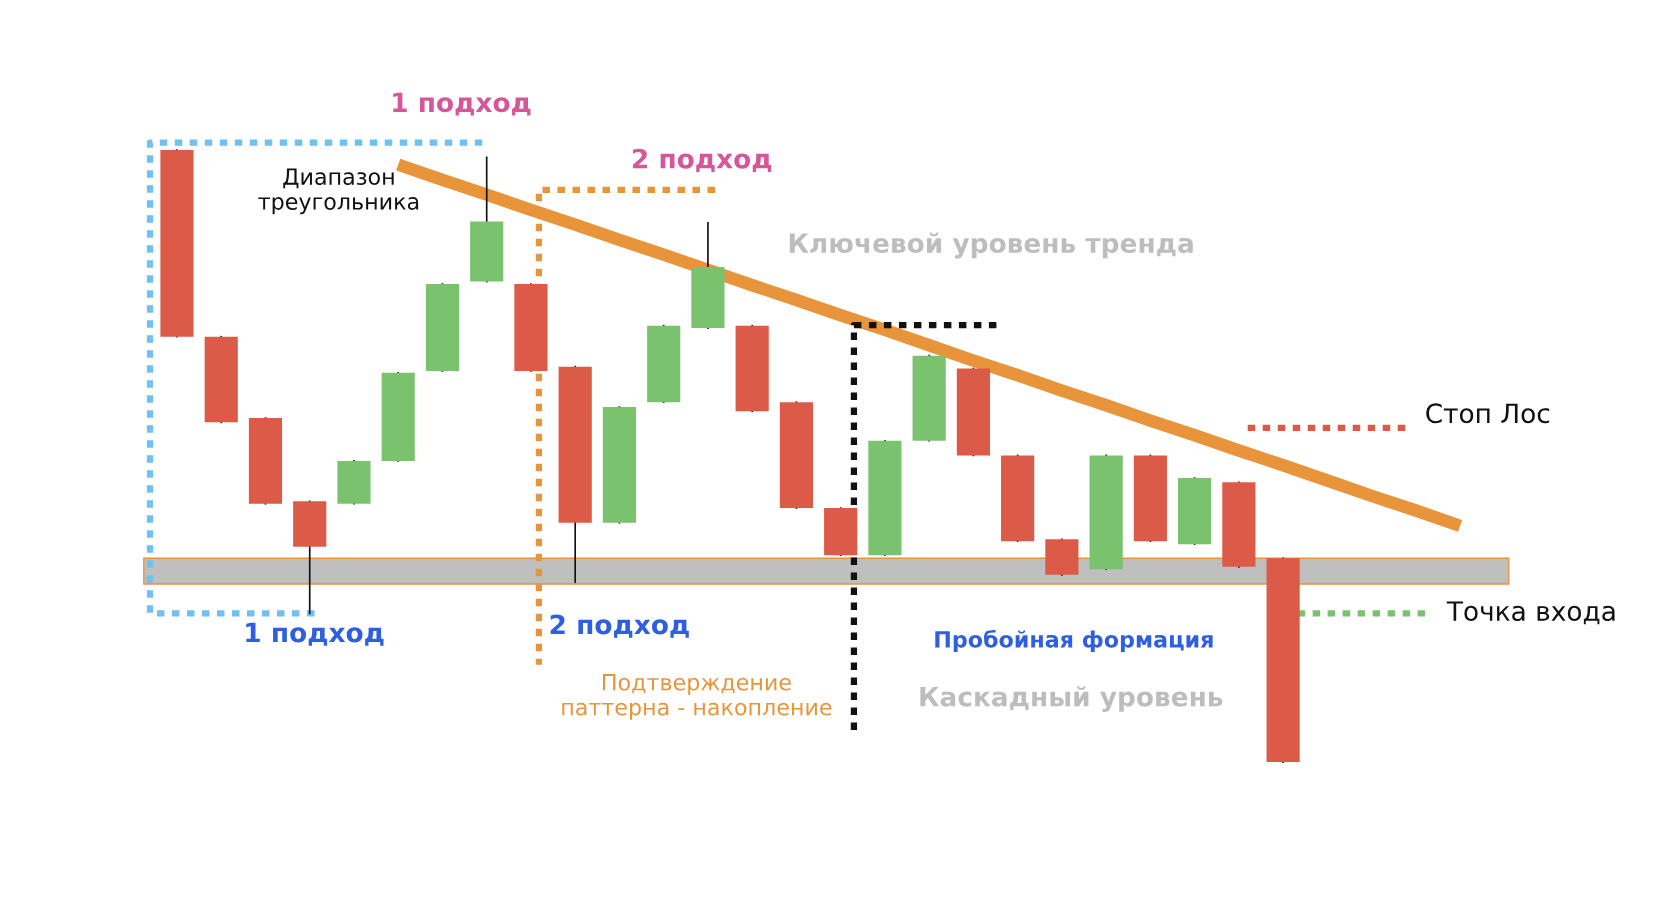 The image size is (1680, 898). Describe the element at coordinates (1530, 613) in the screenshot. I see `ref-line-label: Точка входа` at that location.